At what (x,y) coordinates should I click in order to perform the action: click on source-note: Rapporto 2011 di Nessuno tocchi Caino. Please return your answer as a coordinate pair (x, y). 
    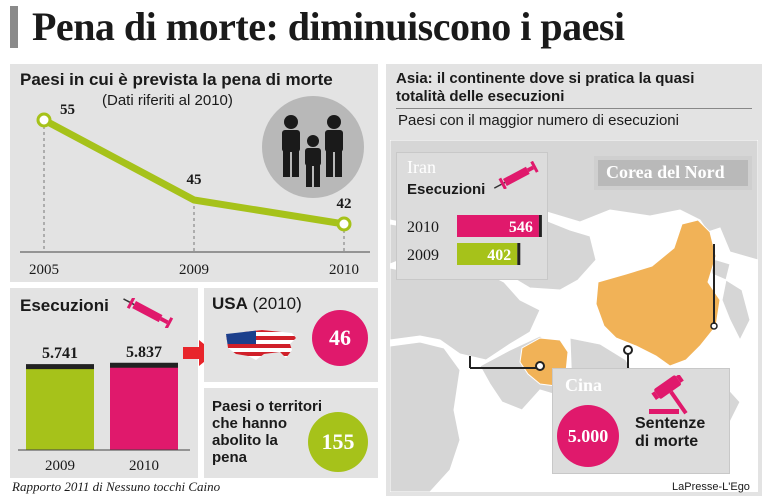
    Looking at the image, I should click on (116, 486).